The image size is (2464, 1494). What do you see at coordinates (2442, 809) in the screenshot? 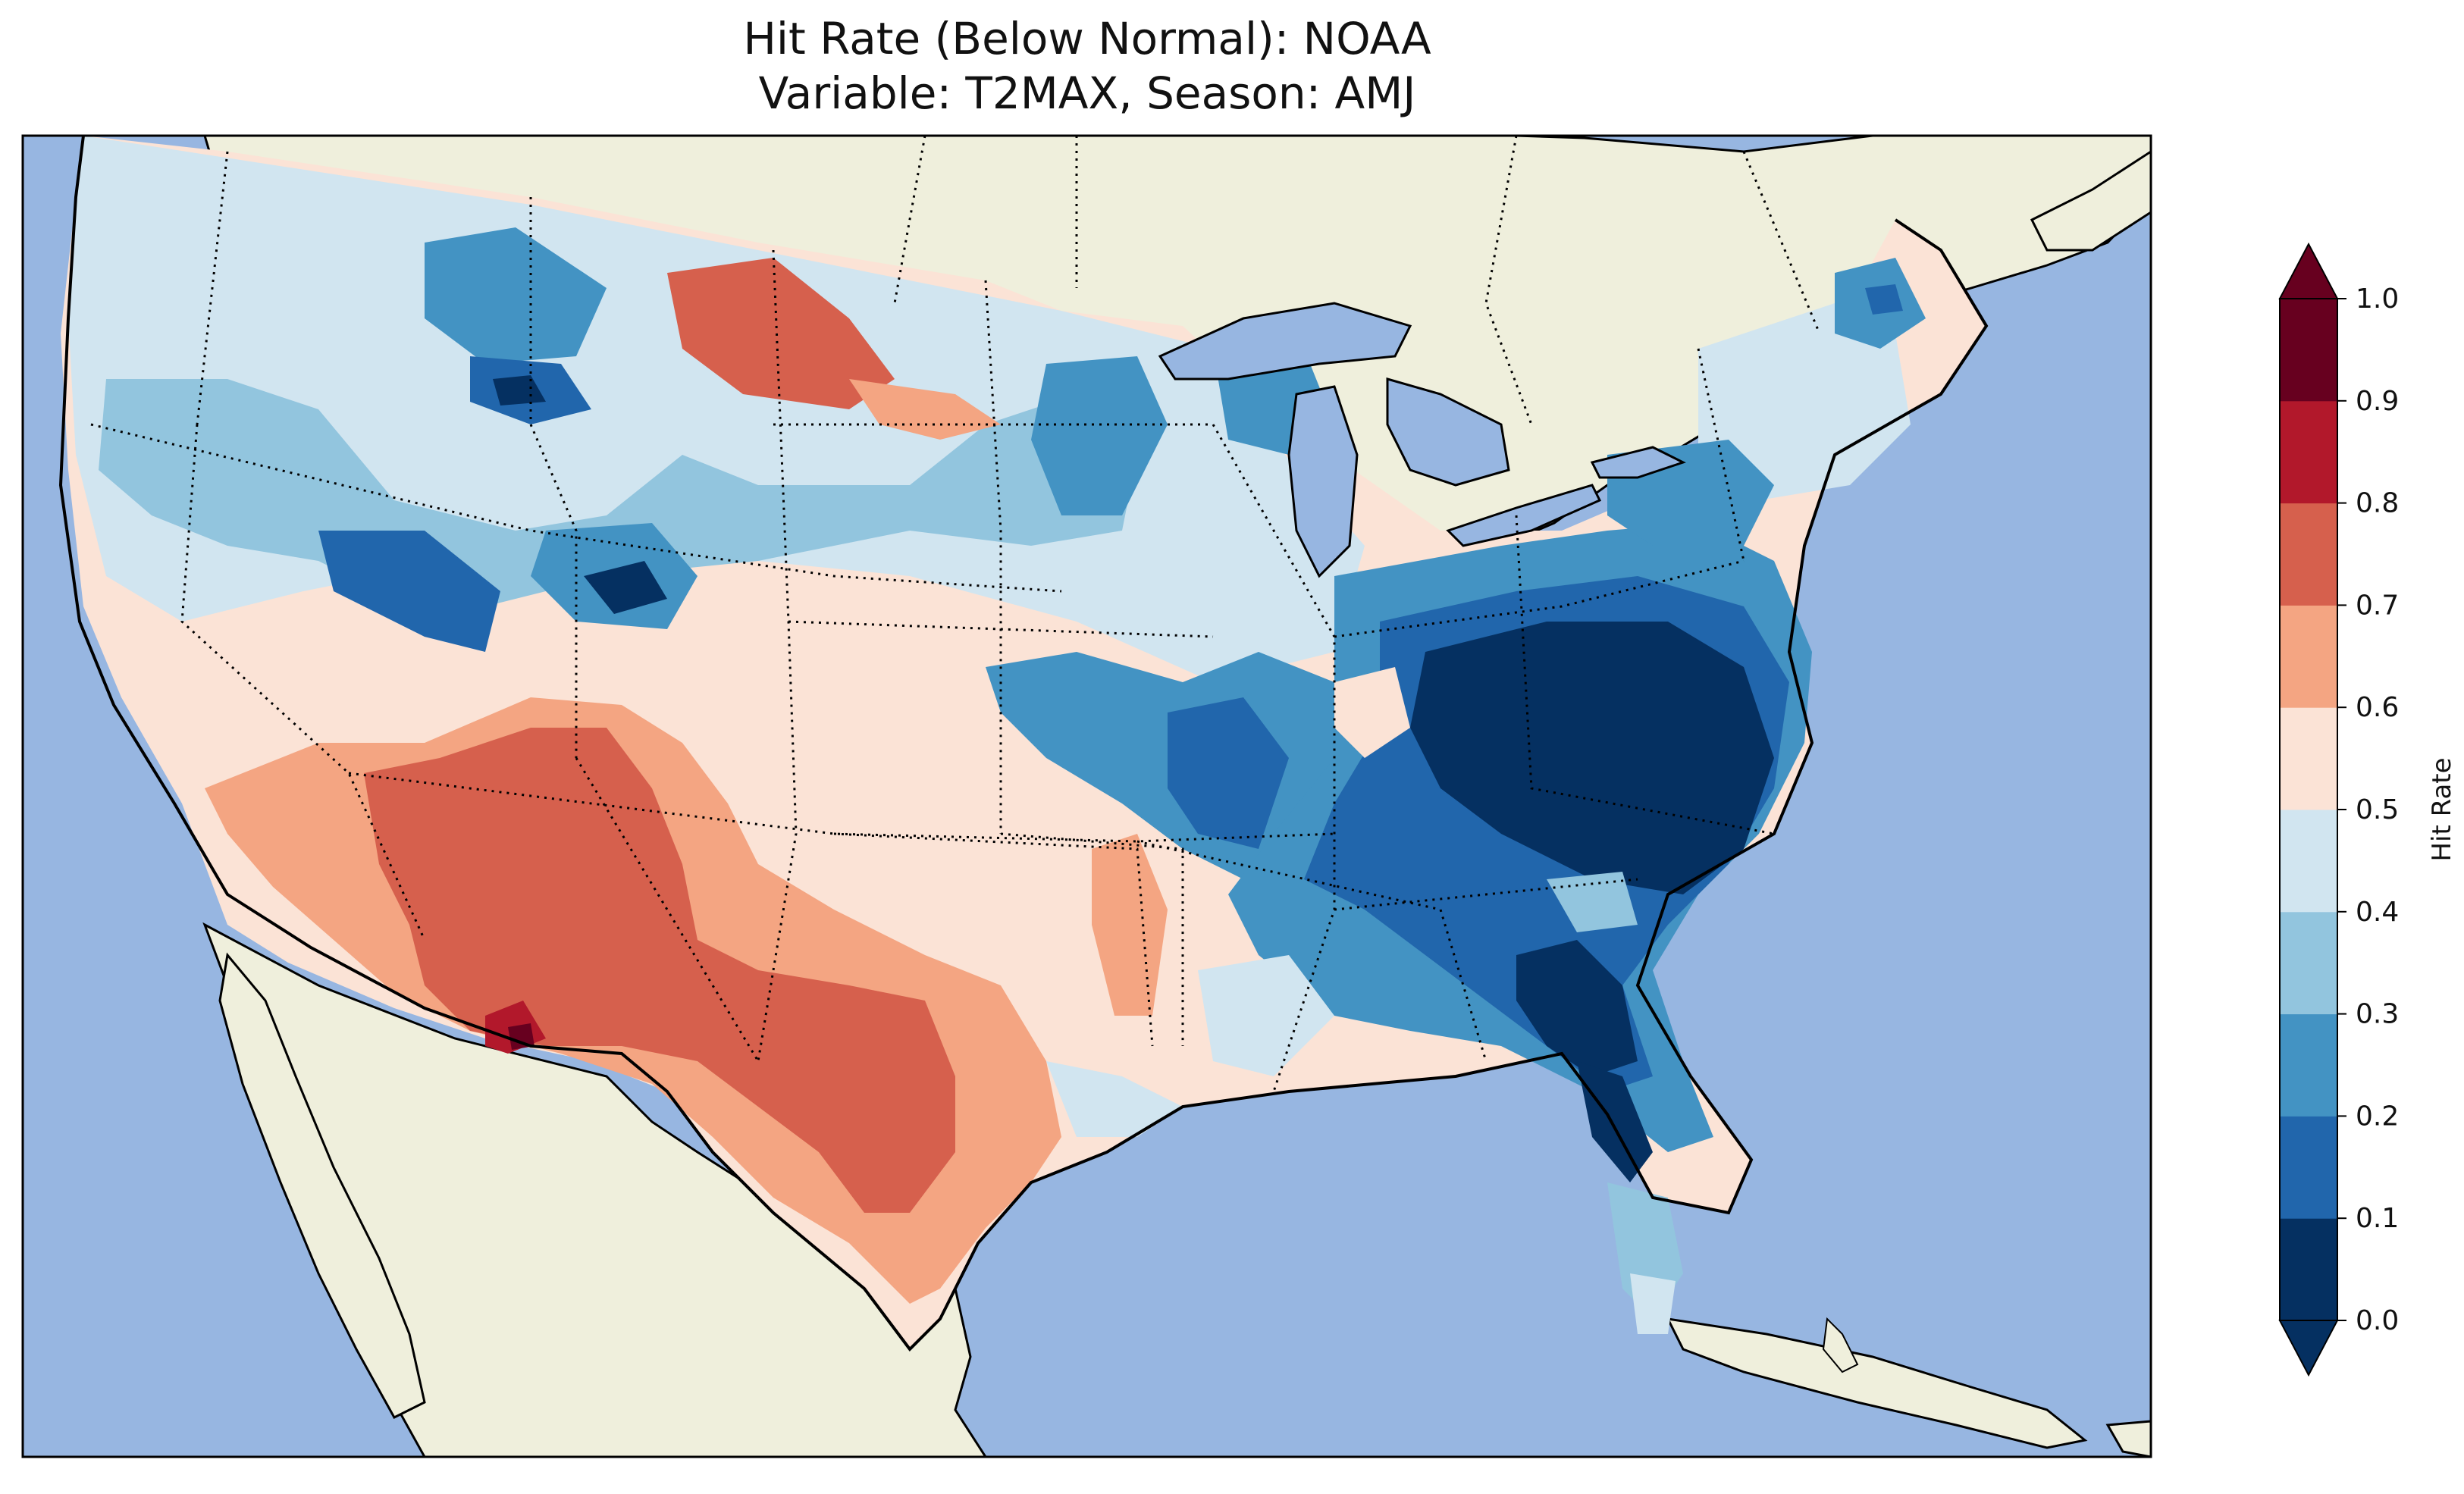
I see `colorbar-label: Hit Rate` at bounding box center [2442, 809].